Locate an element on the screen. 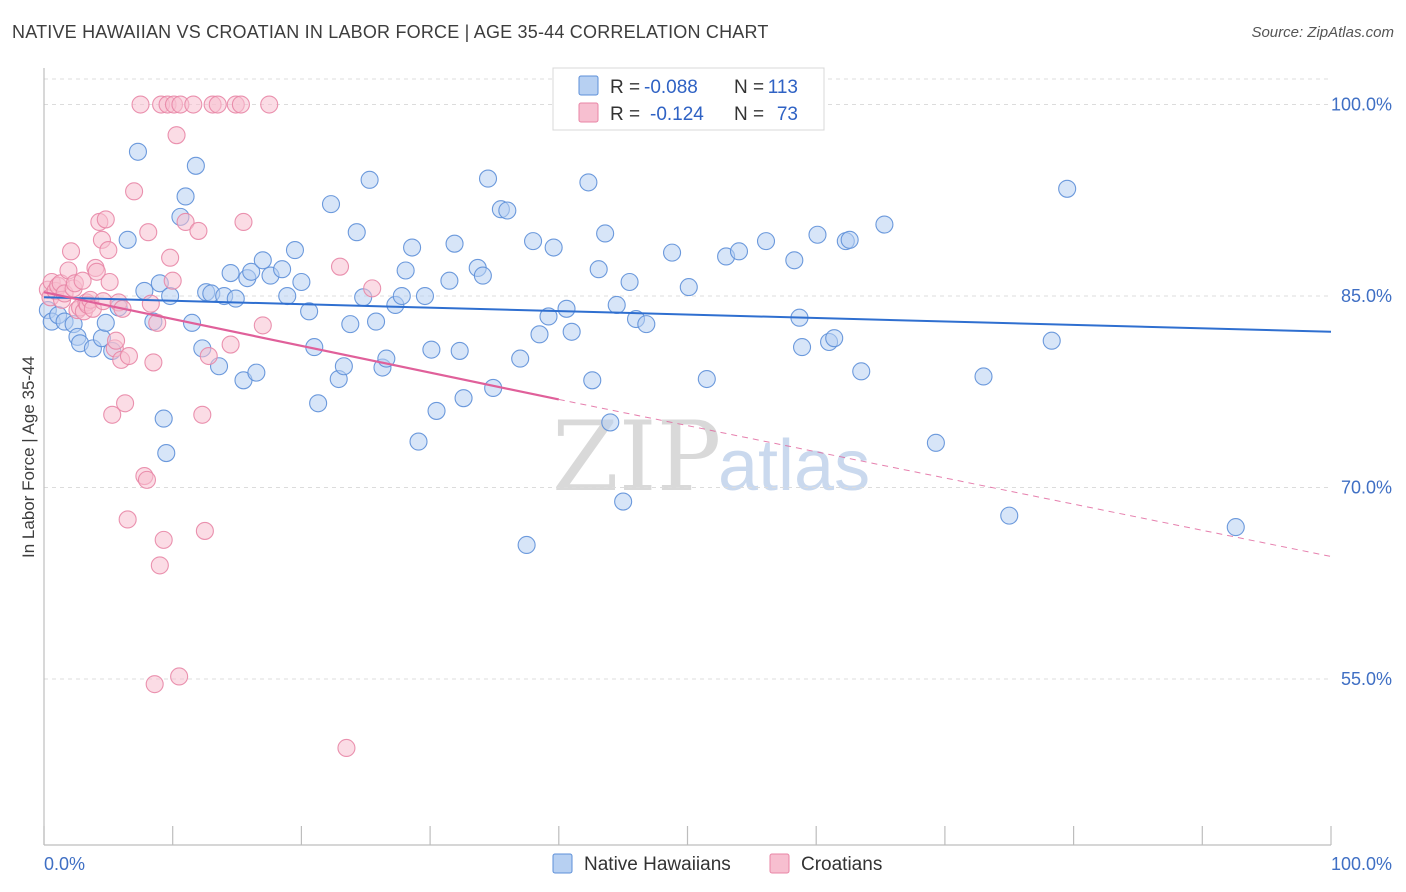 This screenshot has height=892, width=1406. y-tick-label-1: 85.0% is located at coordinates (1366, 296).